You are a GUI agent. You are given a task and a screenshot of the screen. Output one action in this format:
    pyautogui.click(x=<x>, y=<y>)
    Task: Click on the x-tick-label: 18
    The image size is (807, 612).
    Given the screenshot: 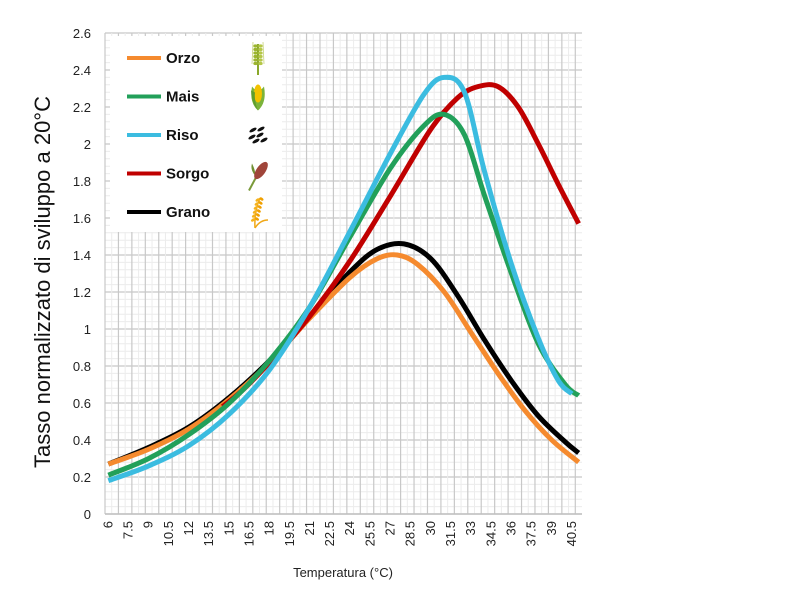 What is the action you would take?
    pyautogui.click(x=269, y=528)
    